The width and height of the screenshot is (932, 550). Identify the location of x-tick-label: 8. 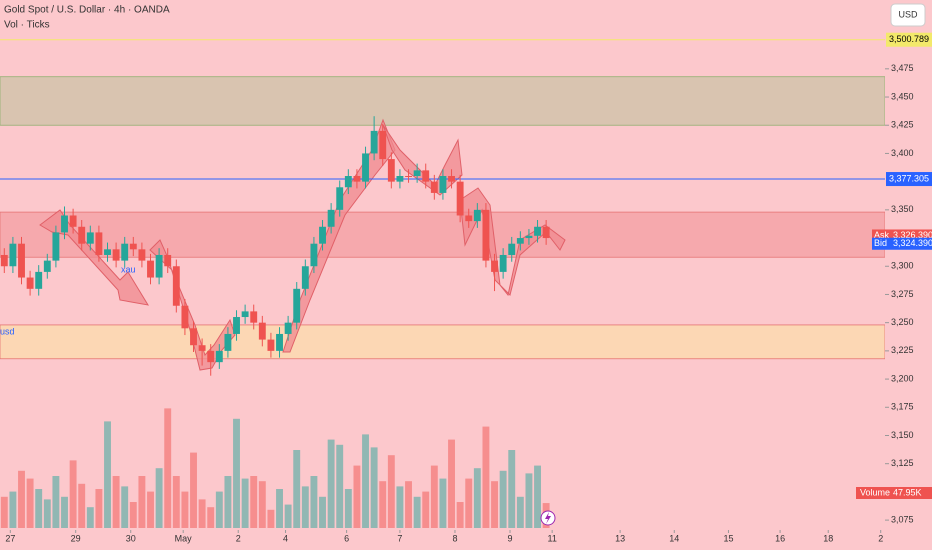
(454, 538).